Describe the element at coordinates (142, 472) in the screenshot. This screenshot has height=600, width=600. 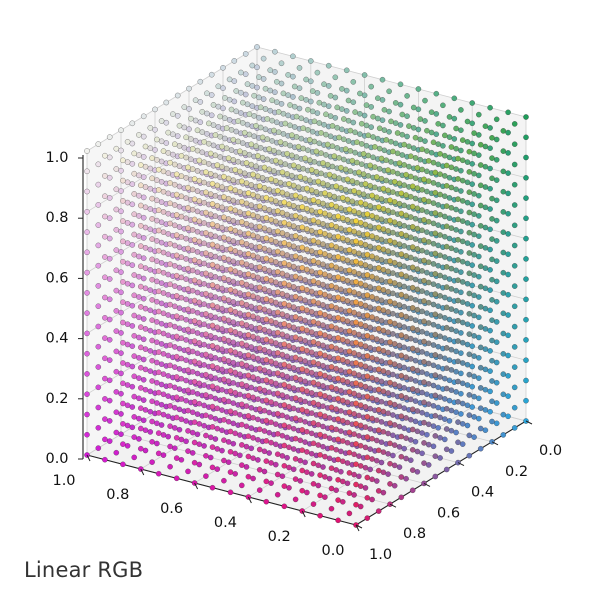
I see `tick-mark` at that location.